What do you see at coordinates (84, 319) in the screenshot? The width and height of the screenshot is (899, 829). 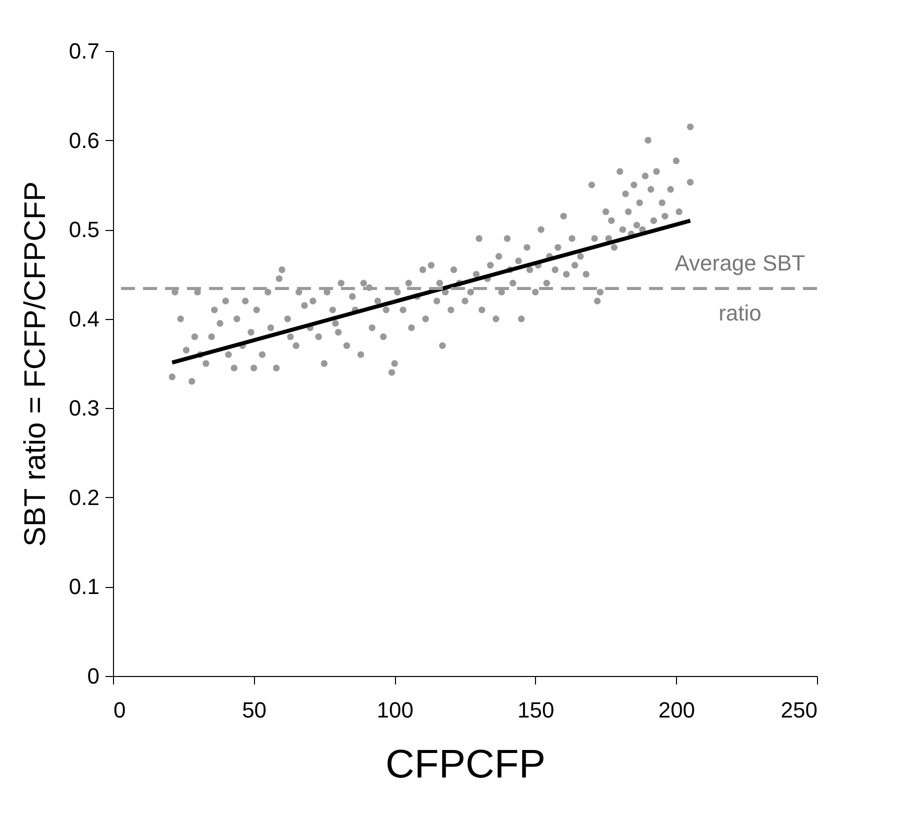 I see `y-tick-label: 0.4` at bounding box center [84, 319].